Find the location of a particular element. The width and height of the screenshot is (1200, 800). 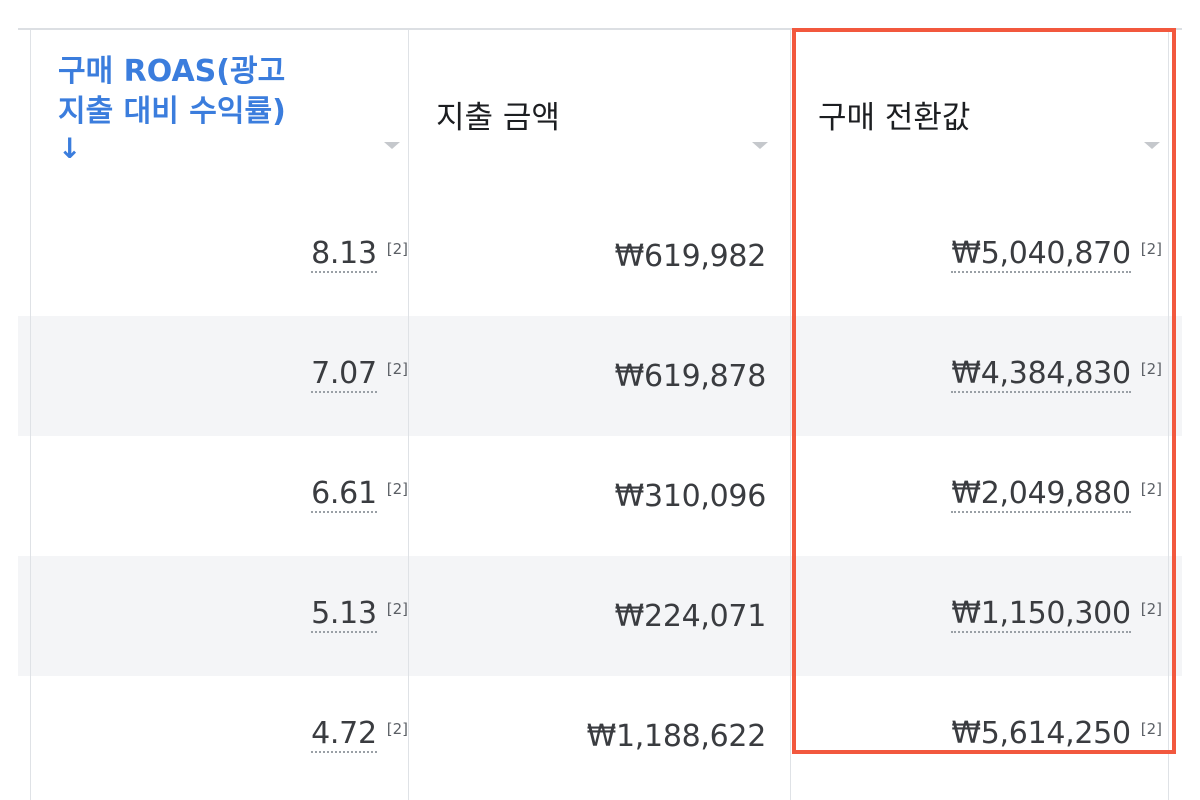

roas-value: 6.61 is located at coordinates (344, 494).